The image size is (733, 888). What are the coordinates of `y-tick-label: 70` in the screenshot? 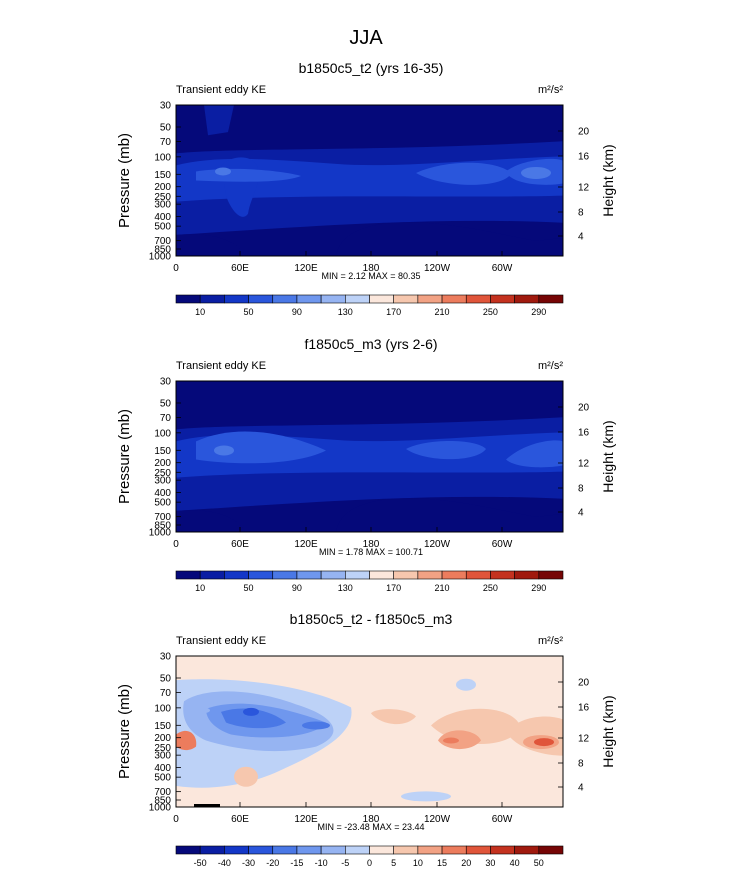 It's located at (166, 418).